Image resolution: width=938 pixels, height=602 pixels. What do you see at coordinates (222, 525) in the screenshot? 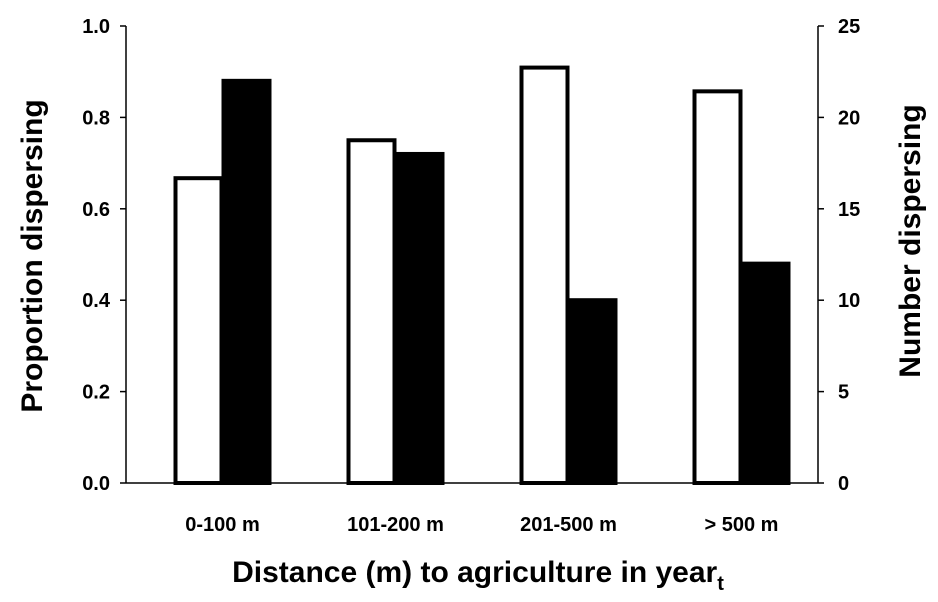
I see `x-tick-label: 0-100 m` at bounding box center [222, 525].